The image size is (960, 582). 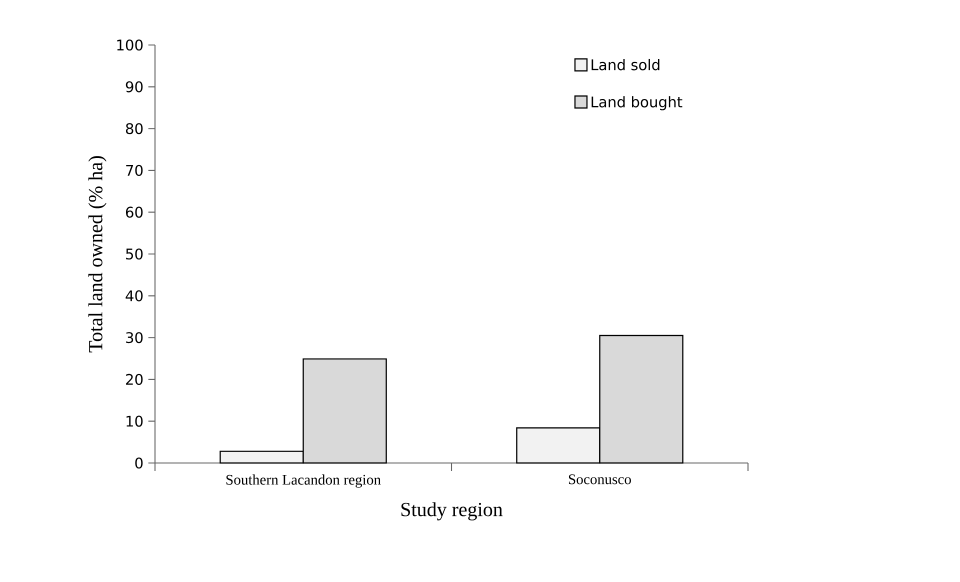 I want to click on x-axis-title: Study region, so click(x=452, y=511).